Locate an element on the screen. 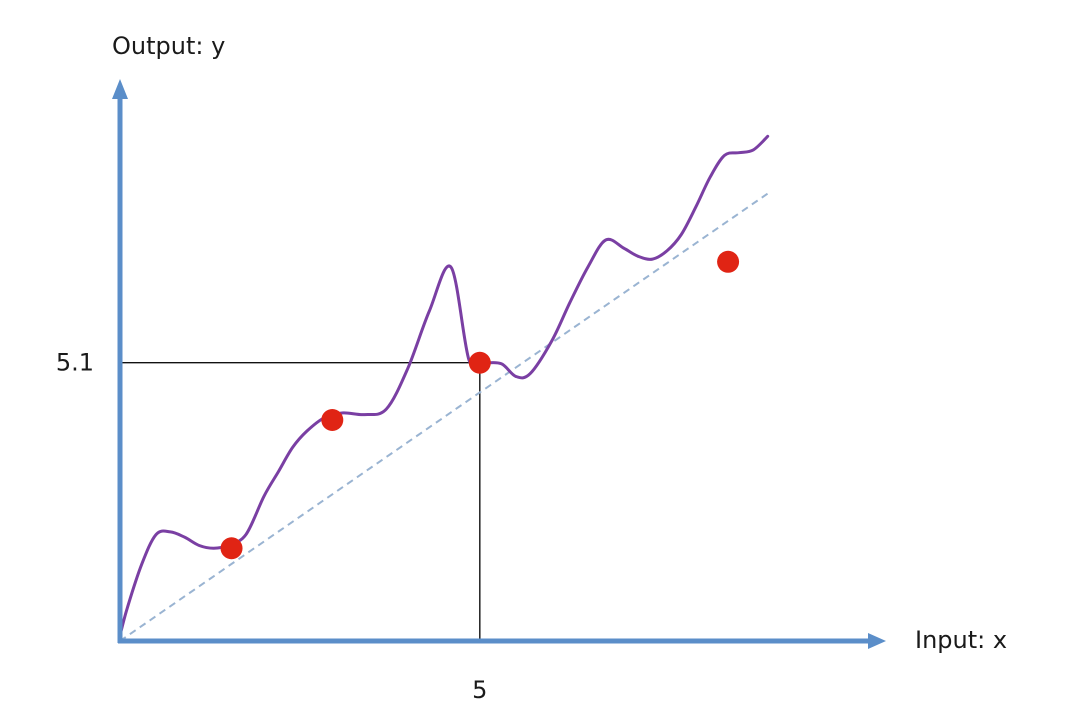 Image resolution: width=1070 pixels, height=712 pixels. x-tick-label: 5 is located at coordinates (479, 690).